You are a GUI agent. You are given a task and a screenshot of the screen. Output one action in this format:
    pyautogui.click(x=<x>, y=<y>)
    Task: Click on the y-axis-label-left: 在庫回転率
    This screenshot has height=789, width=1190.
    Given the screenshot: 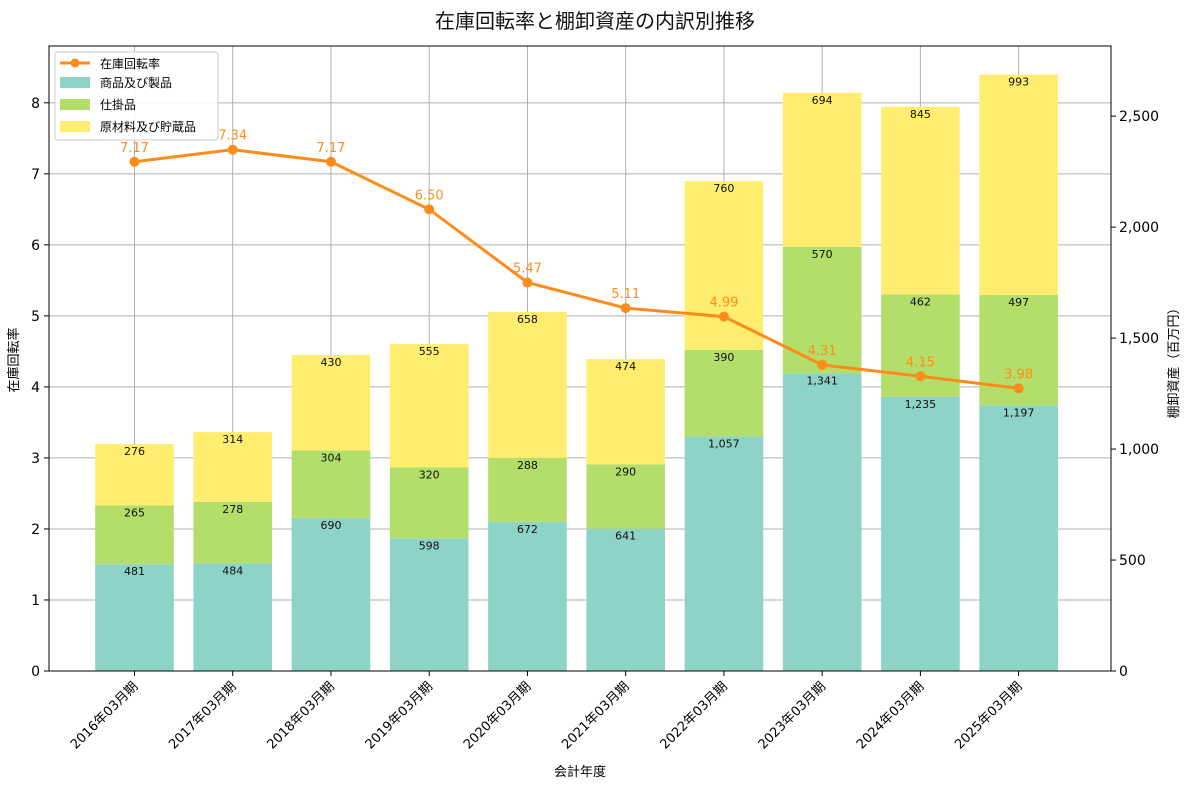 What is the action you would take?
    pyautogui.click(x=14, y=359)
    